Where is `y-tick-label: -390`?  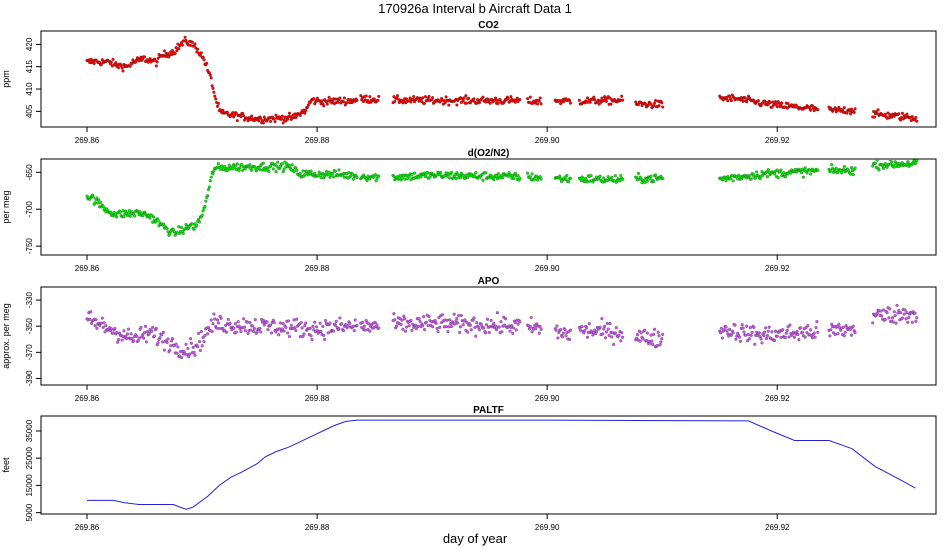
y-tick-label: -390 is located at coordinates (29, 378).